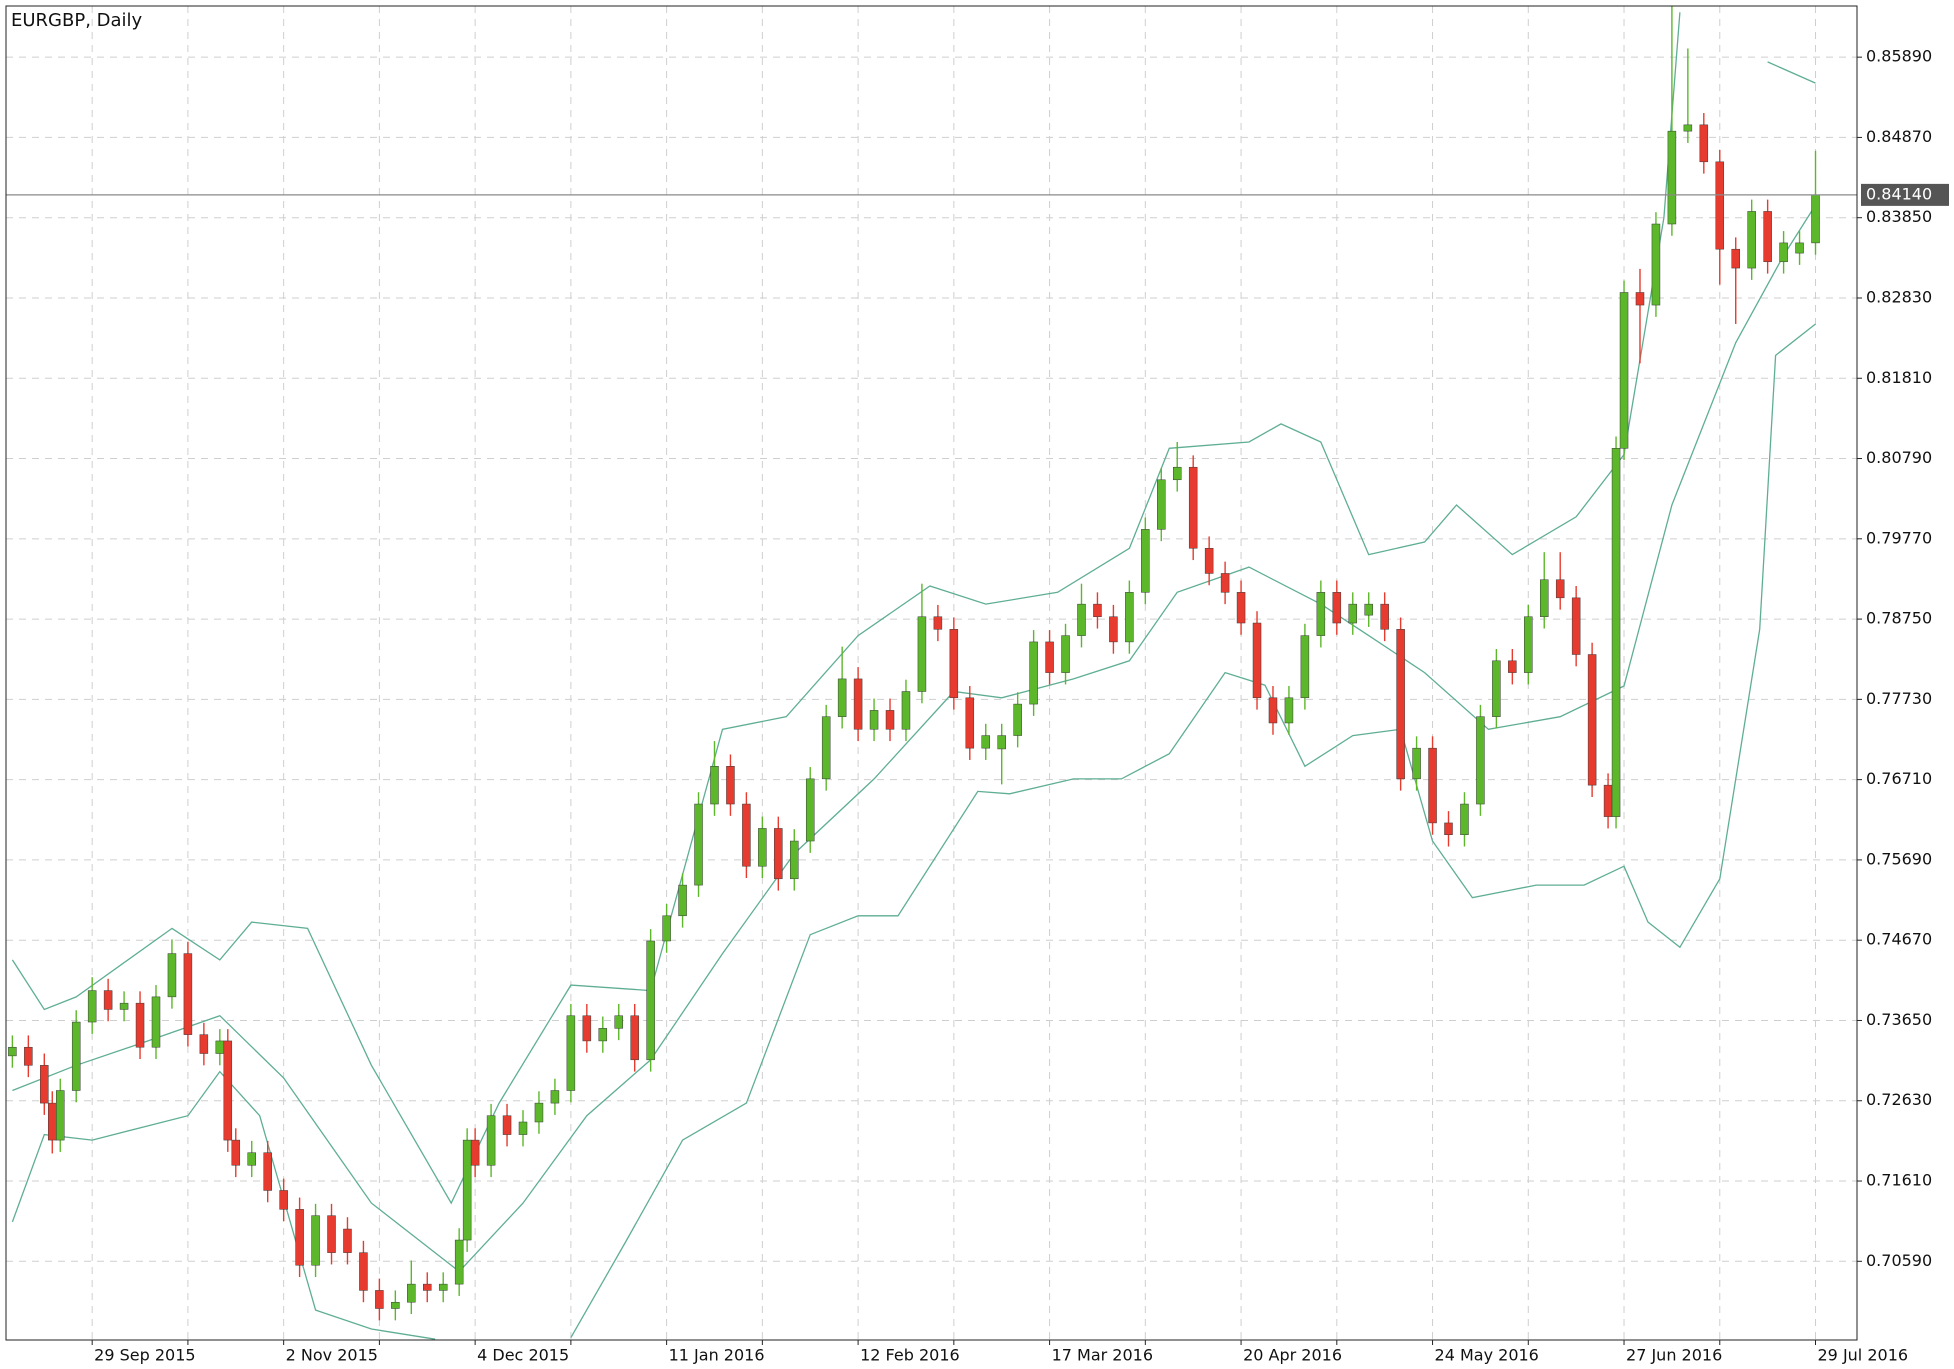 The height and width of the screenshot is (1369, 1954). I want to click on y-tick-label: 0.77730, so click(1899, 698).